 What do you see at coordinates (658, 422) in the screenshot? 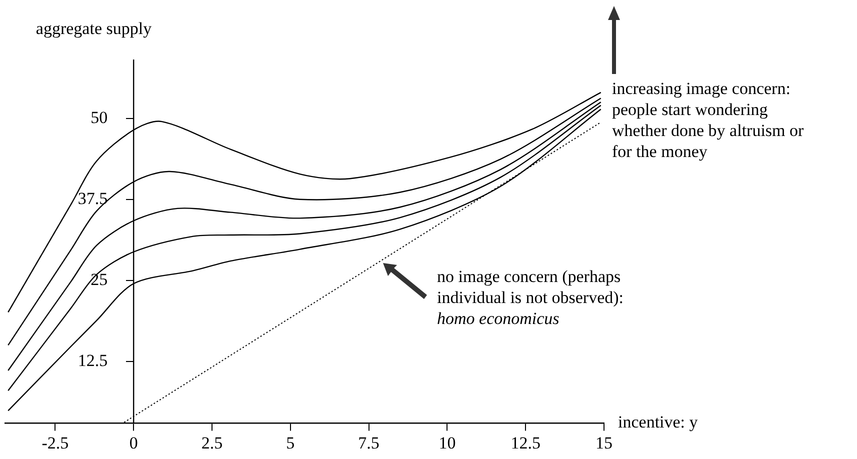
I see `x-axis-title: incentive: y` at bounding box center [658, 422].